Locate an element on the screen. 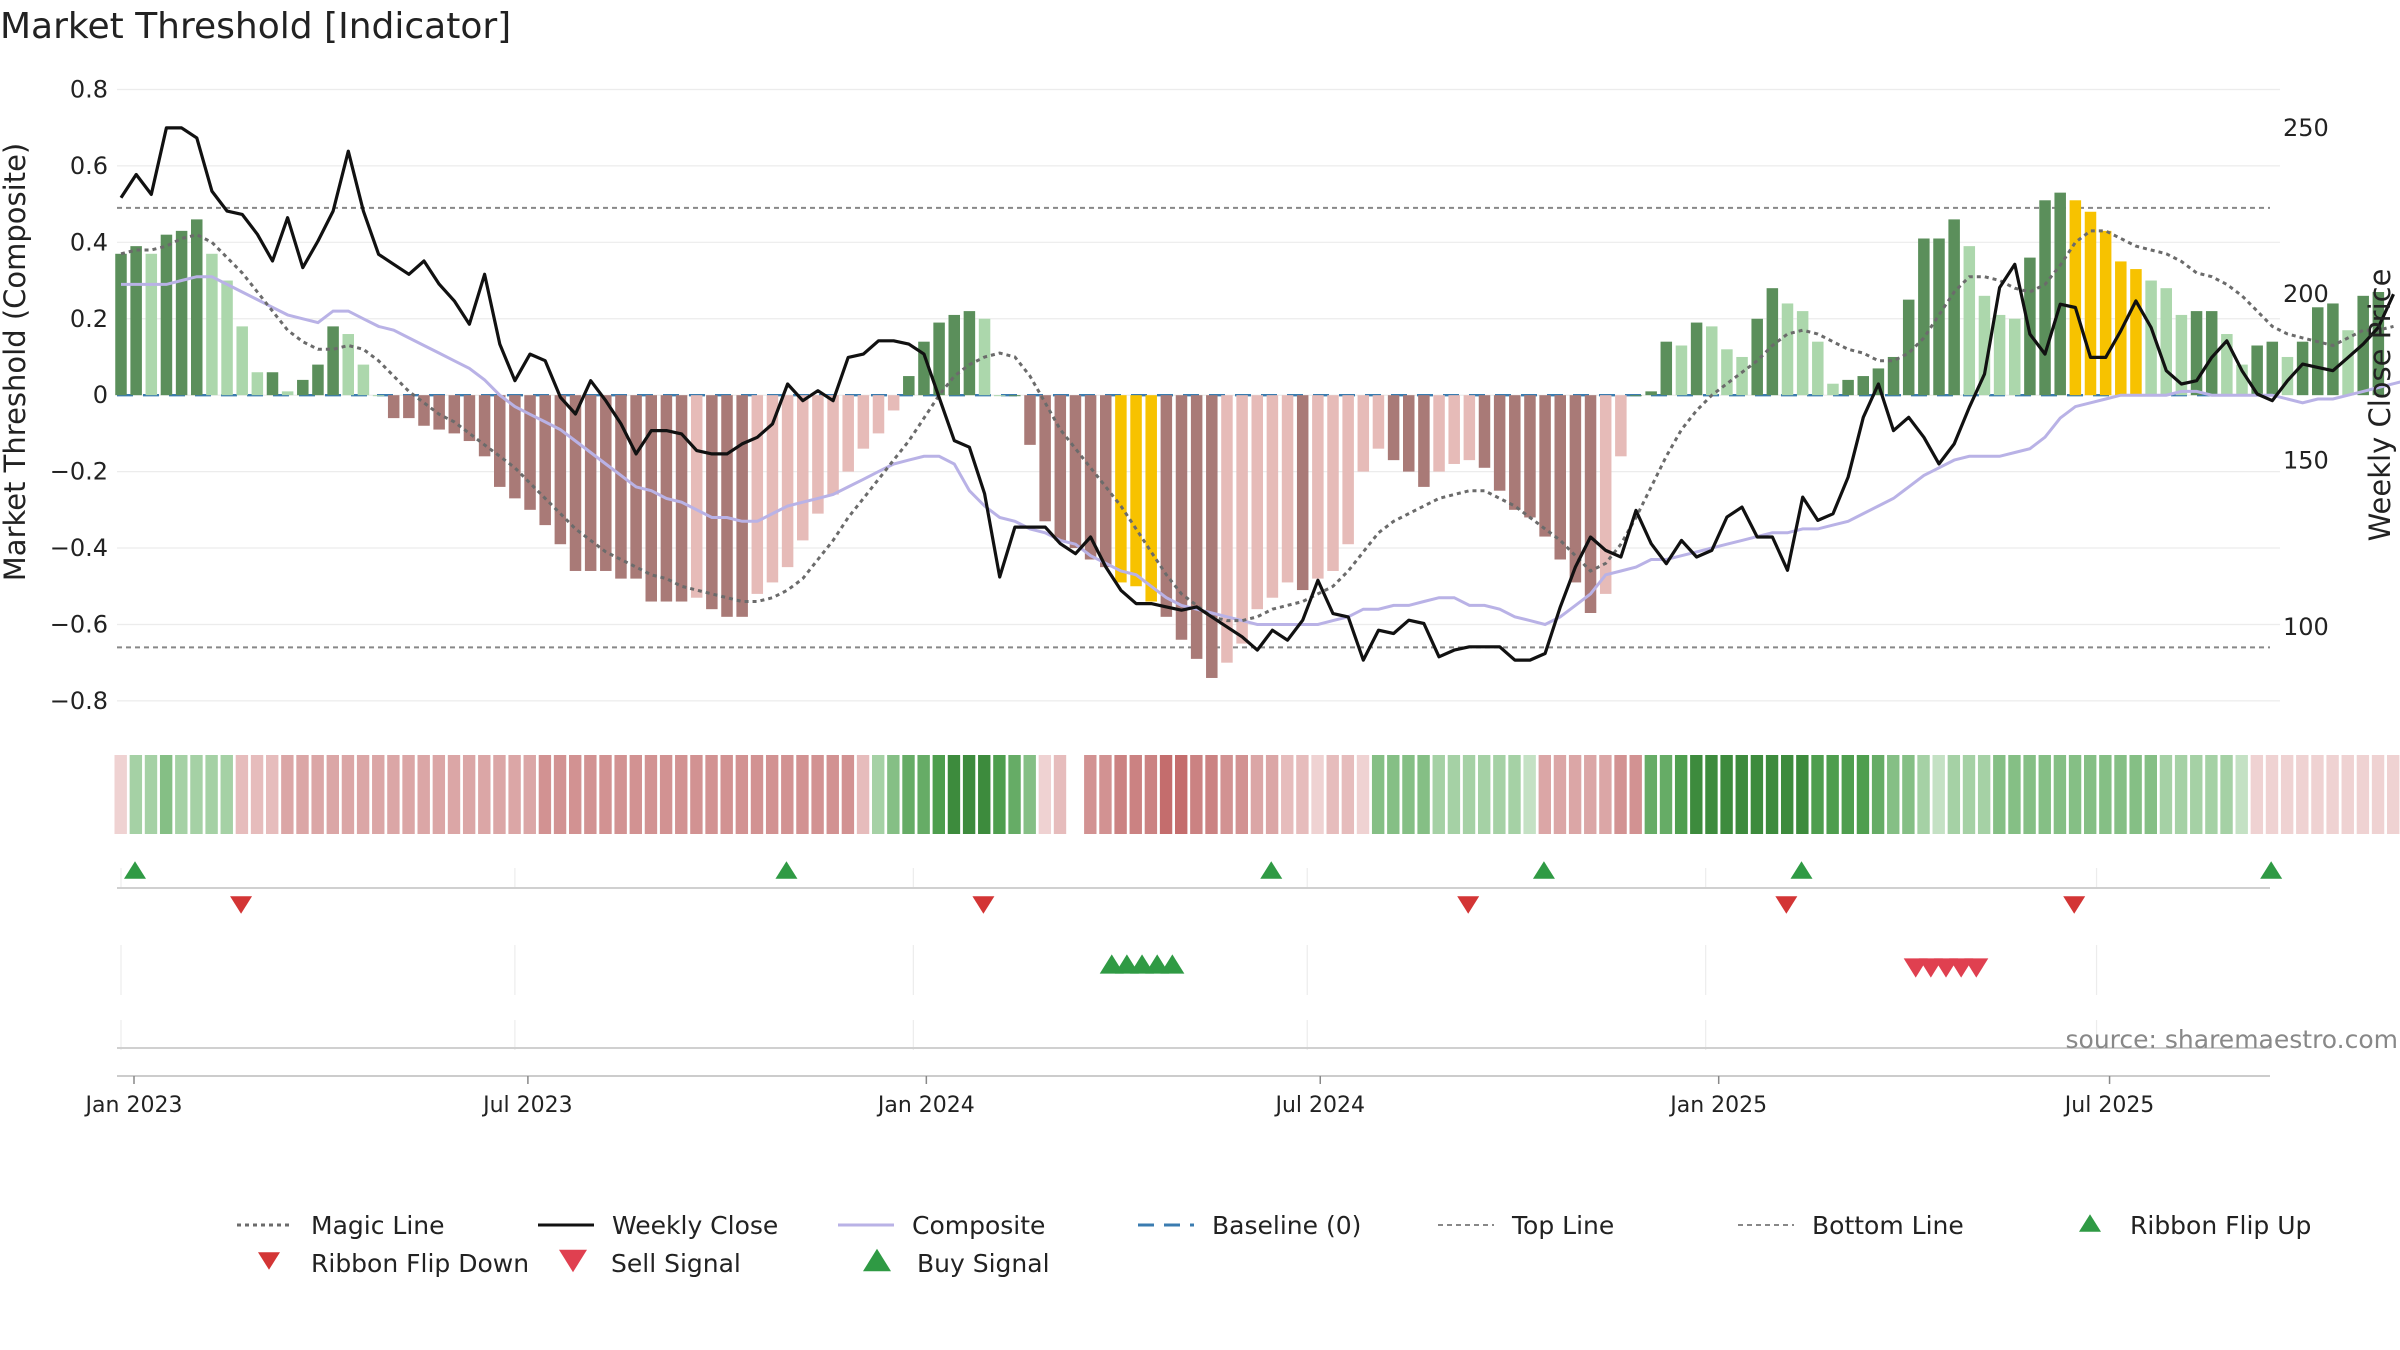 The height and width of the screenshot is (1350, 2400). legend-label: Top Line is located at coordinates (1562, 1225).